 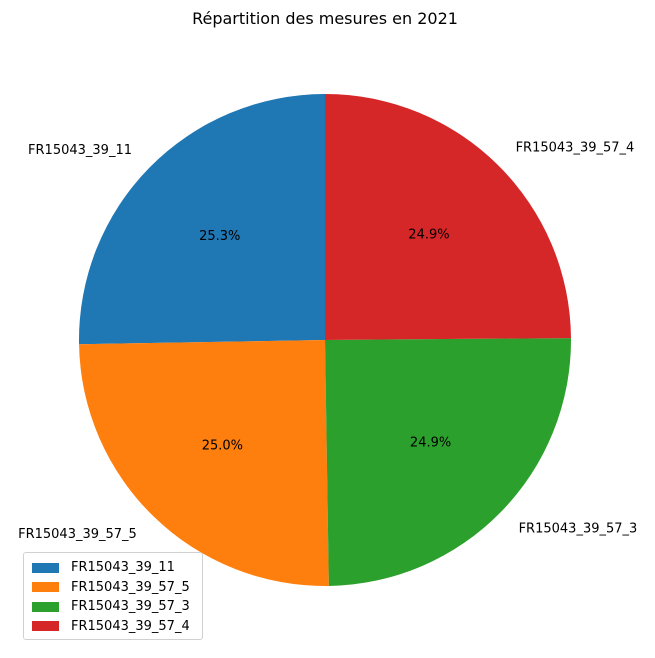 I want to click on legend-item: FR15043_39_57_4, so click(x=117, y=627).